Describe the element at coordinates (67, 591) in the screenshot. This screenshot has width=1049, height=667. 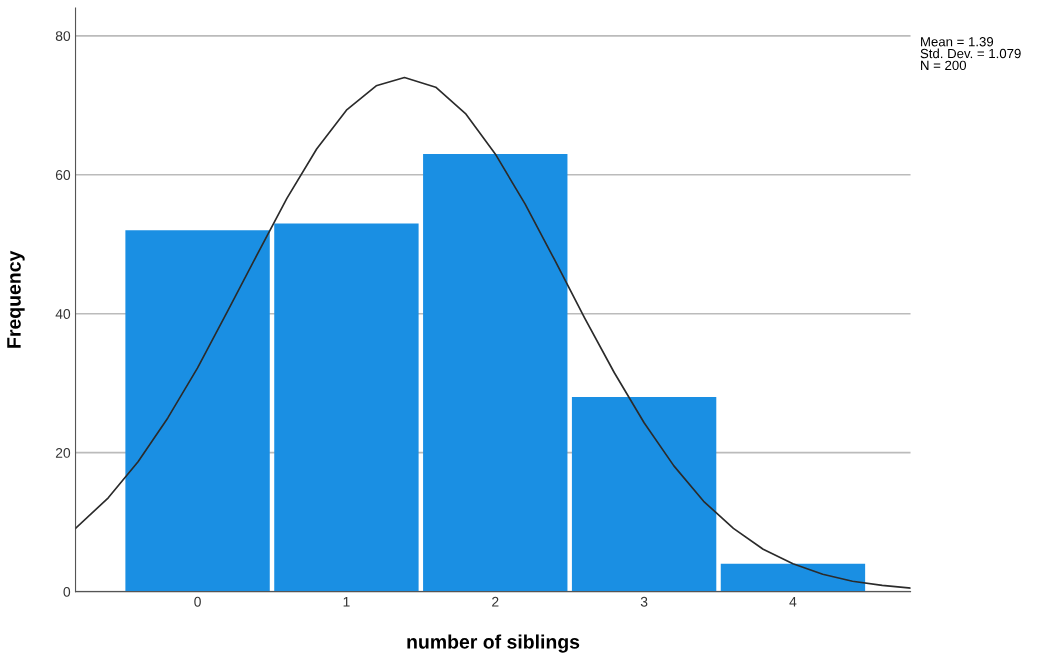
I see `y-tick-label: 0` at that location.